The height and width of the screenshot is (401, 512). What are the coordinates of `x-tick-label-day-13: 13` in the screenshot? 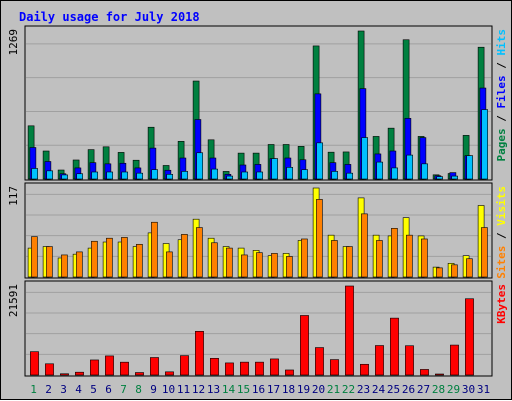 It's located at (213, 389).